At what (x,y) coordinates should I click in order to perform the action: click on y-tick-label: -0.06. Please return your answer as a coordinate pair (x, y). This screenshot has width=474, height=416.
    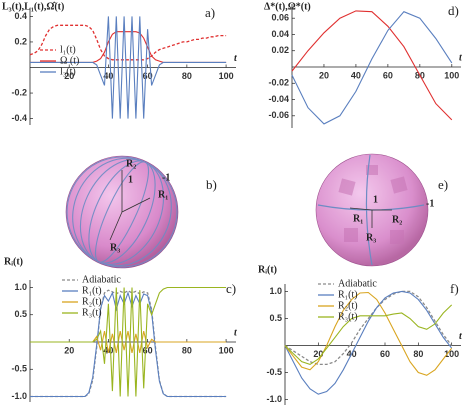
    Looking at the image, I should click on (278, 115).